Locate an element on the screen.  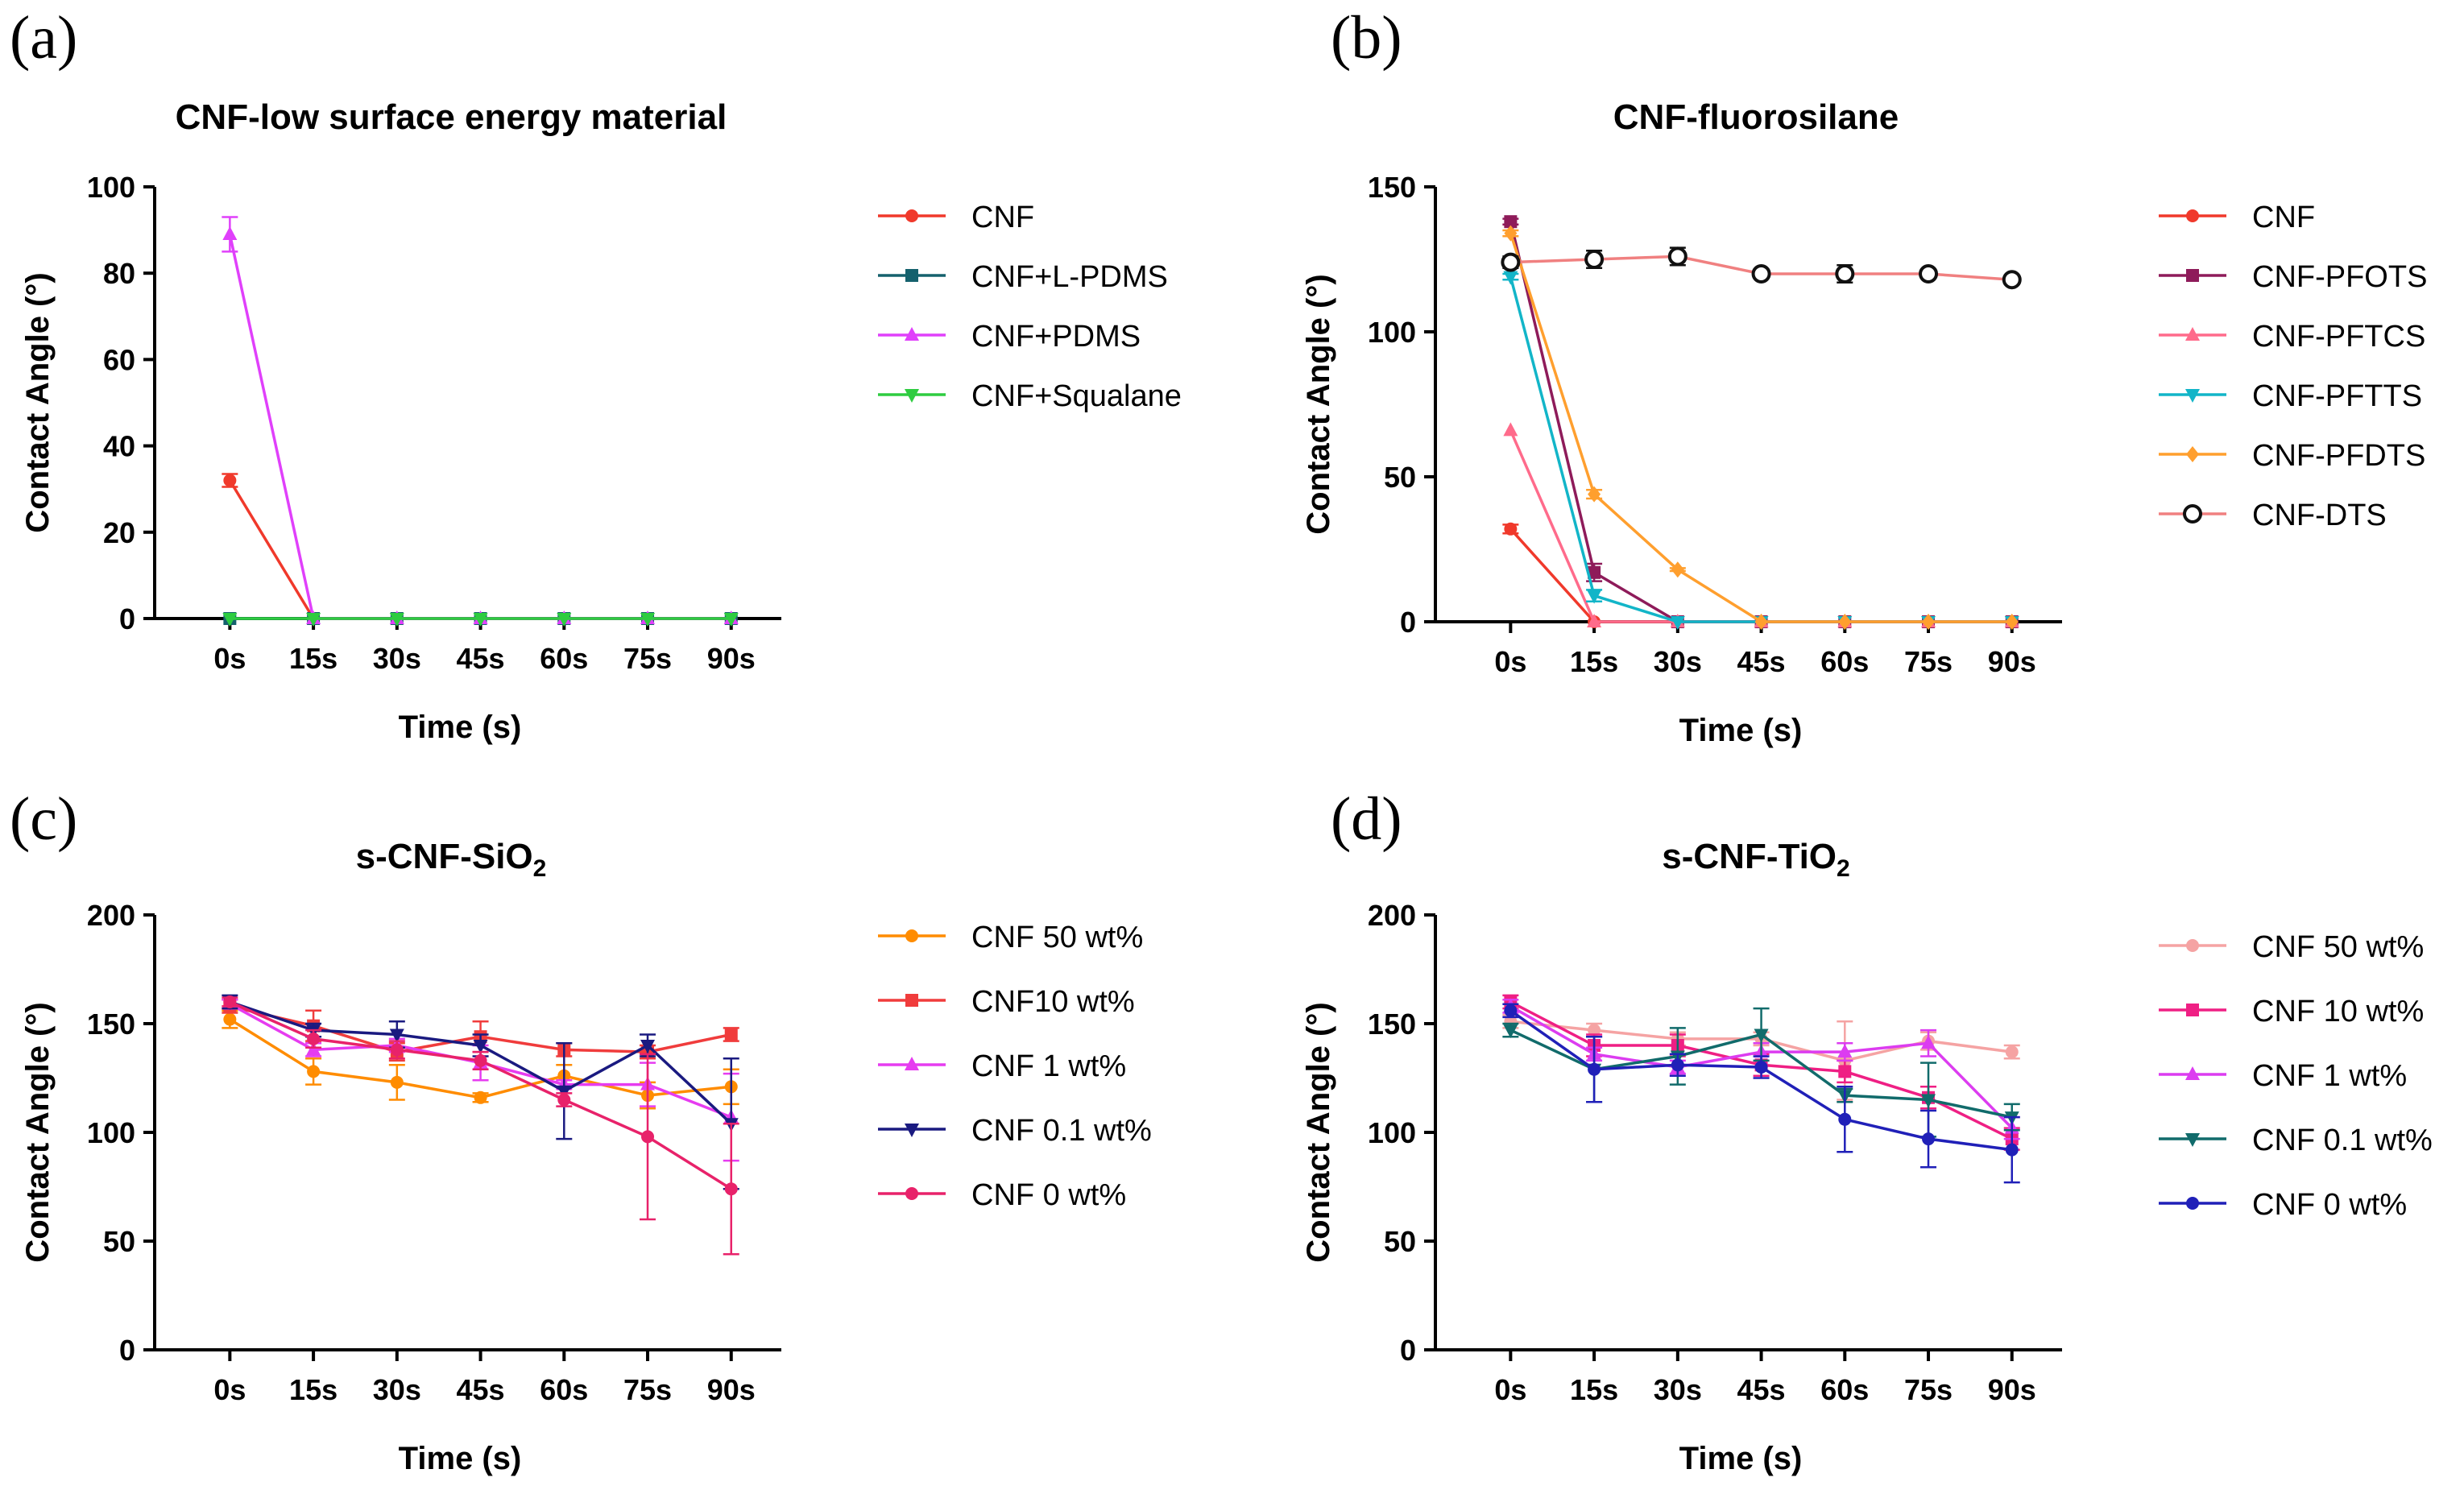
y-tick-label: 60 is located at coordinates (119, 359).